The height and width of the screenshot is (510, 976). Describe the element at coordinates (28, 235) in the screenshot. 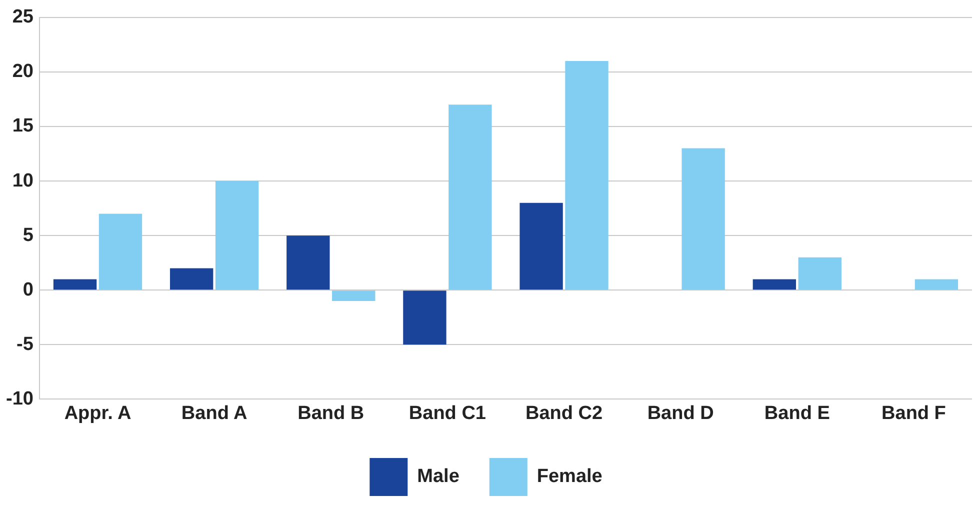

I see `y-tick-label: 5` at that location.